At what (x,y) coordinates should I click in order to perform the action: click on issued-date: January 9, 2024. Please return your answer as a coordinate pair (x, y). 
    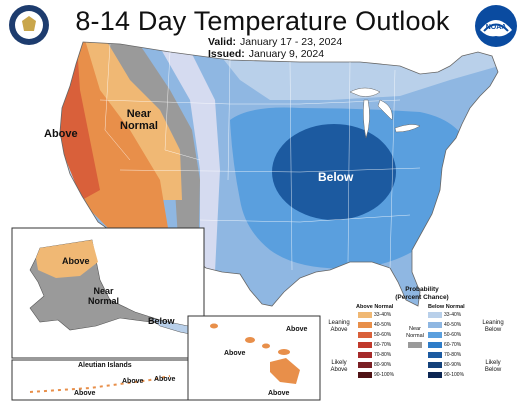
    Looking at the image, I should click on (286, 54).